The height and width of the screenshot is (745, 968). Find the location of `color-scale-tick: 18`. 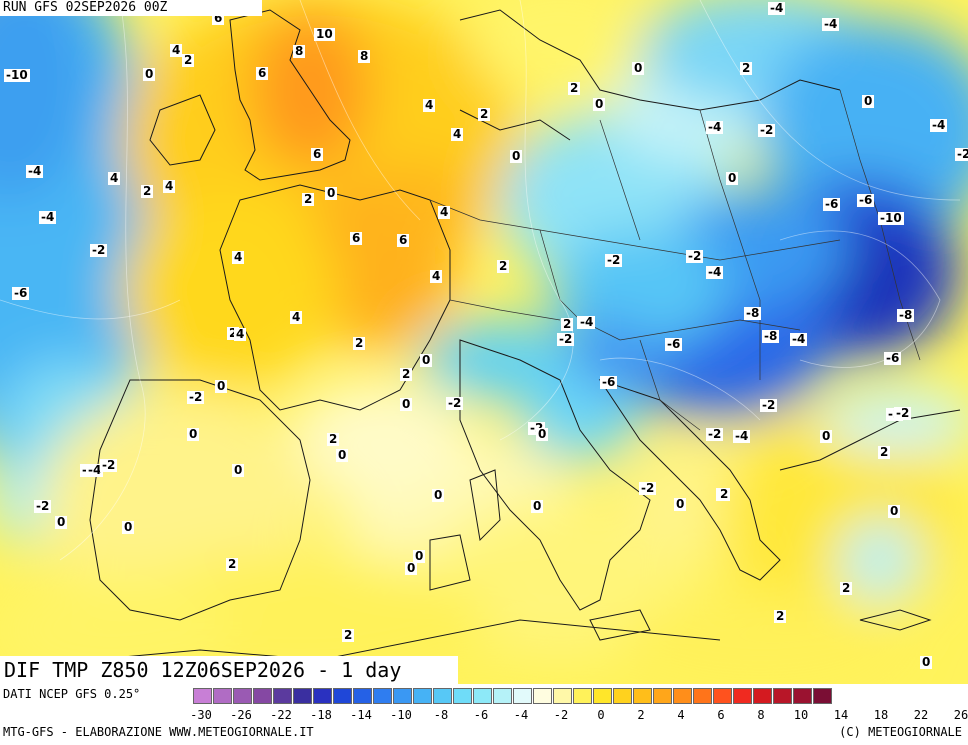

color-scale-tick: 18 is located at coordinates (881, 715).